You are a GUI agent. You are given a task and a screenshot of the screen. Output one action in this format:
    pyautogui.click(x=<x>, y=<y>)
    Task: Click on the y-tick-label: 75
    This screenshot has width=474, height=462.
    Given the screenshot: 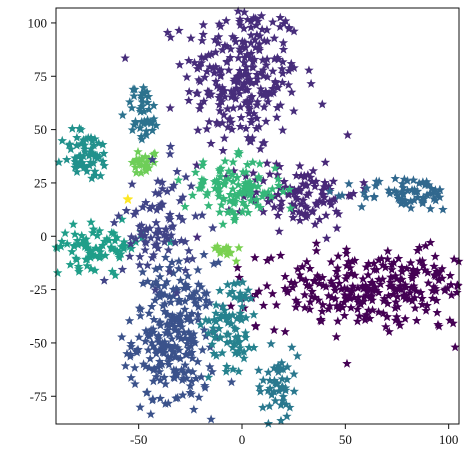 What is the action you would take?
    pyautogui.click(x=40, y=76)
    